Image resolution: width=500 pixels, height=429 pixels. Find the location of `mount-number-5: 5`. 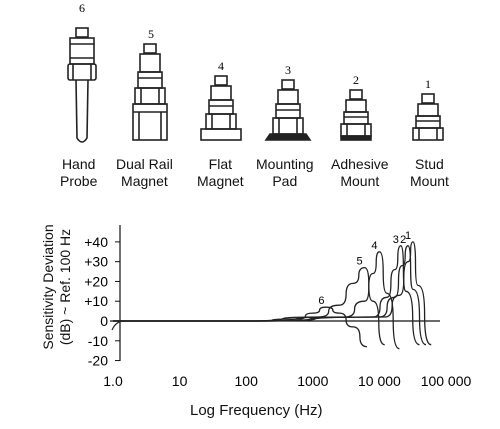

mount-number-5: 5 is located at coordinates (151, 34).